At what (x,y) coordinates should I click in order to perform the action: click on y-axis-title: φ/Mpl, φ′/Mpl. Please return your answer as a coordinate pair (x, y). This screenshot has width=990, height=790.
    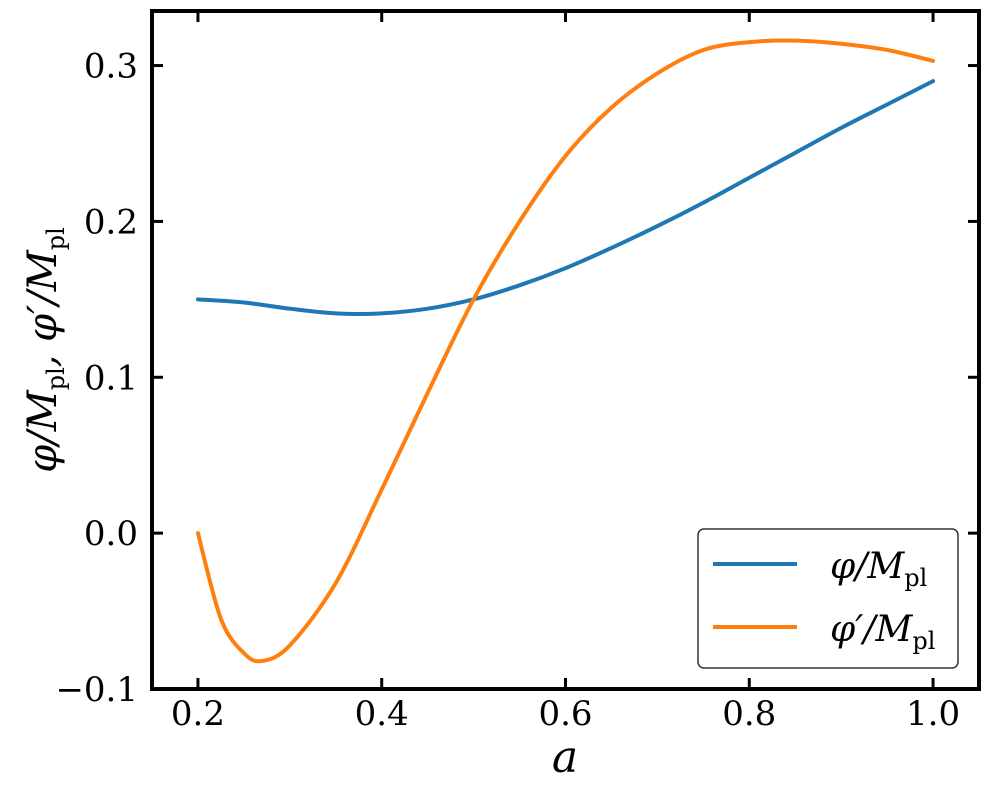
    Looking at the image, I should click on (45, 350).